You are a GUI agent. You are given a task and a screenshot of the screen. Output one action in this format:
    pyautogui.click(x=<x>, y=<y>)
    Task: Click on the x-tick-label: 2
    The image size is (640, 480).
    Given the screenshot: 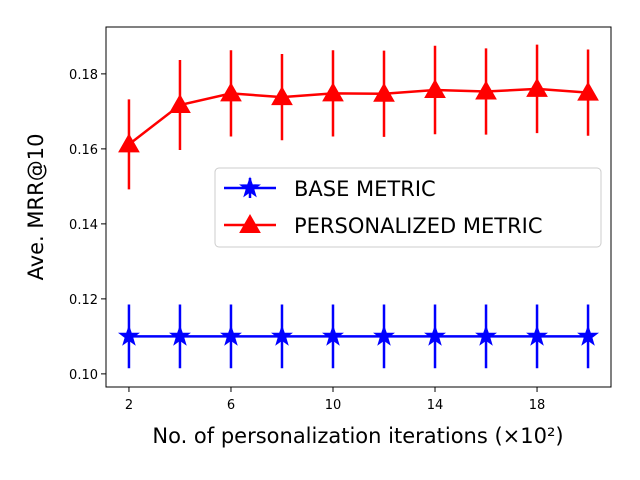 What is the action you would take?
    pyautogui.click(x=129, y=405)
    